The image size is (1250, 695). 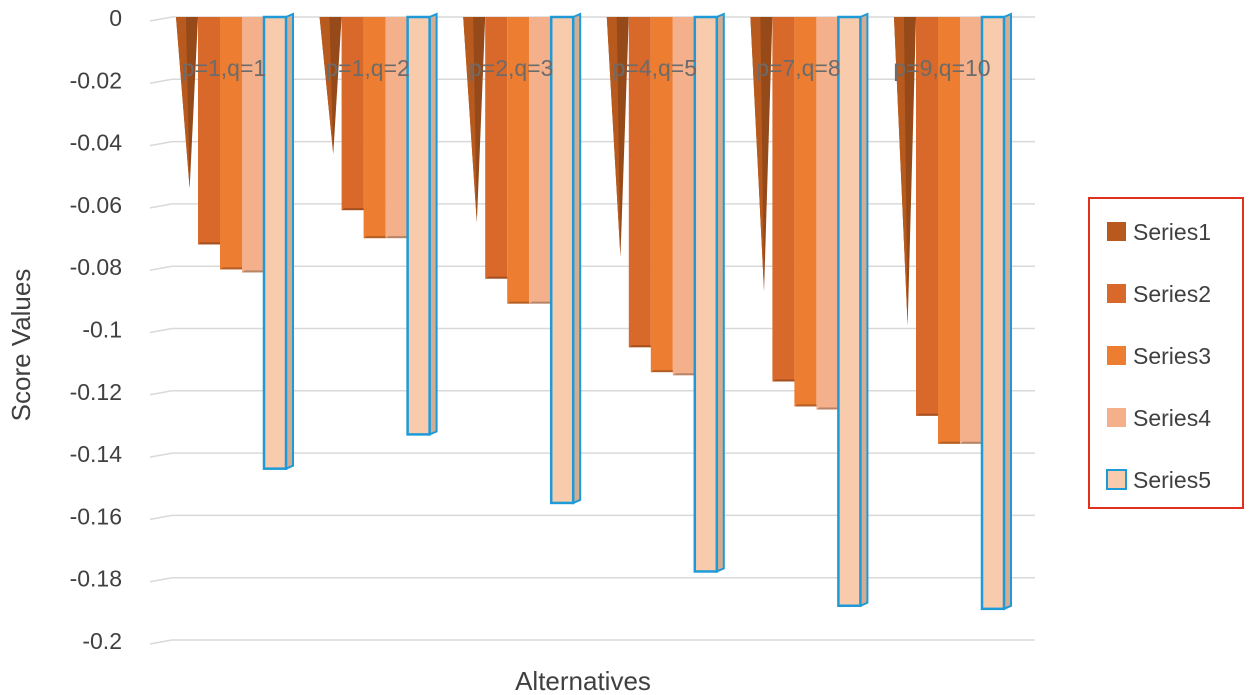 I want to click on legend: Series1 Series2 Series3 Series4 Series5, so click(x=1166, y=353).